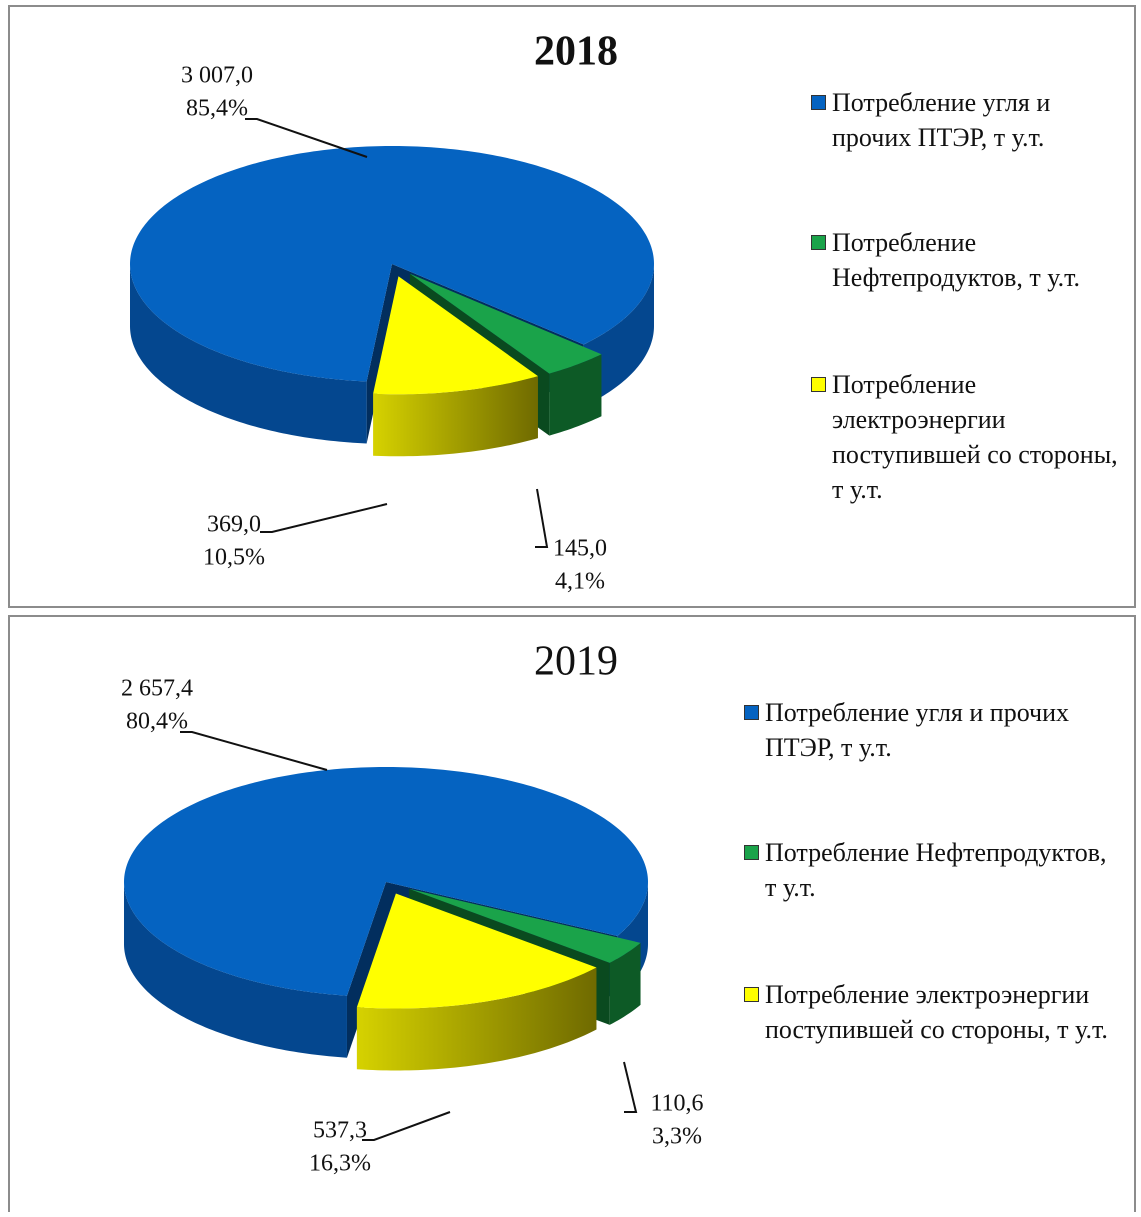  What do you see at coordinates (580, 549) in the screenshot?
I see `value-label: 145,0` at bounding box center [580, 549].